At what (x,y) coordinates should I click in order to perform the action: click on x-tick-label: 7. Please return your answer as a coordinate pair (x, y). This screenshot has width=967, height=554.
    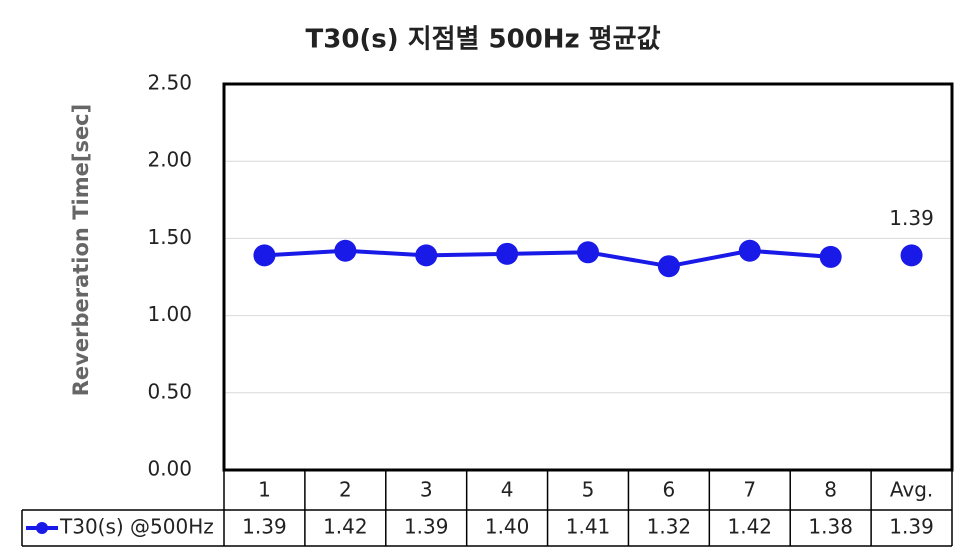
    Looking at the image, I should click on (749, 490).